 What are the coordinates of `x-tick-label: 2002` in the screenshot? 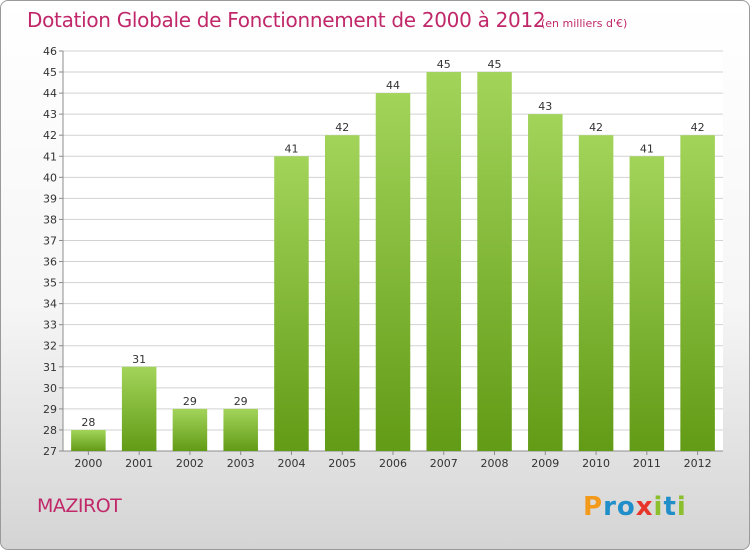 It's located at (190, 463).